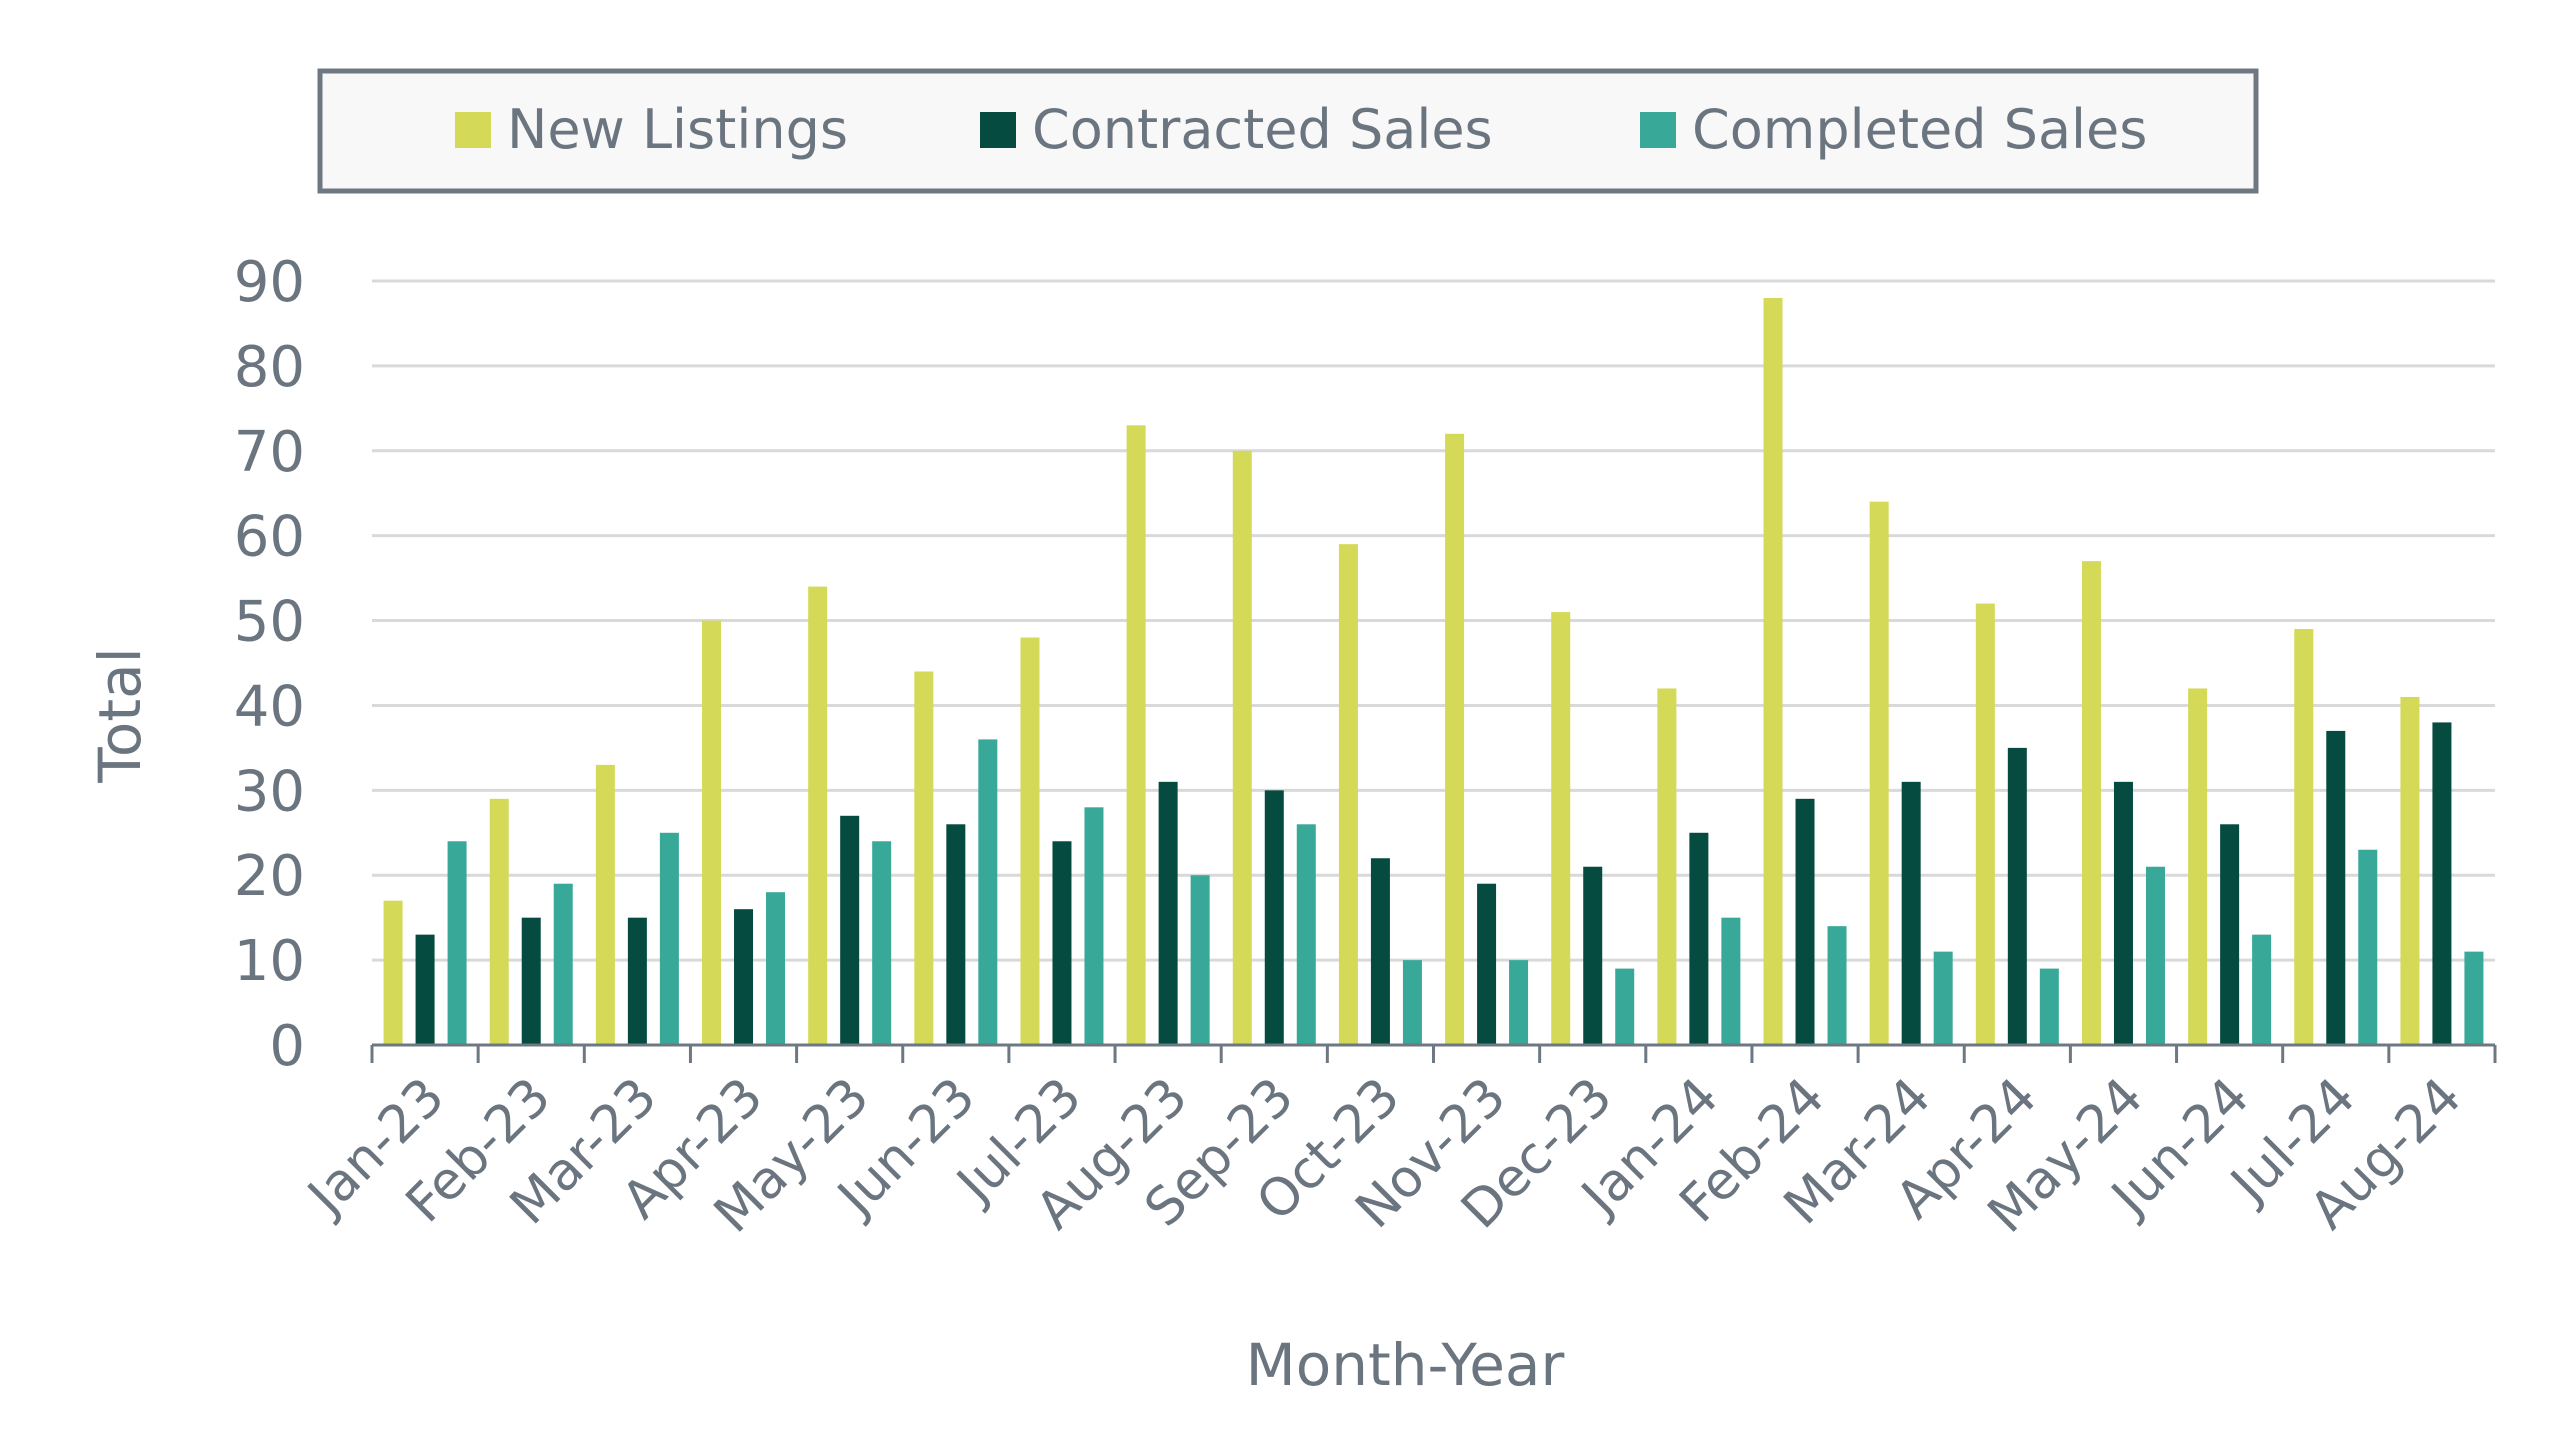  I want to click on y-axis-ticks: 0 10 20 30 40 50 60 70 80 90, so click(269, 664).